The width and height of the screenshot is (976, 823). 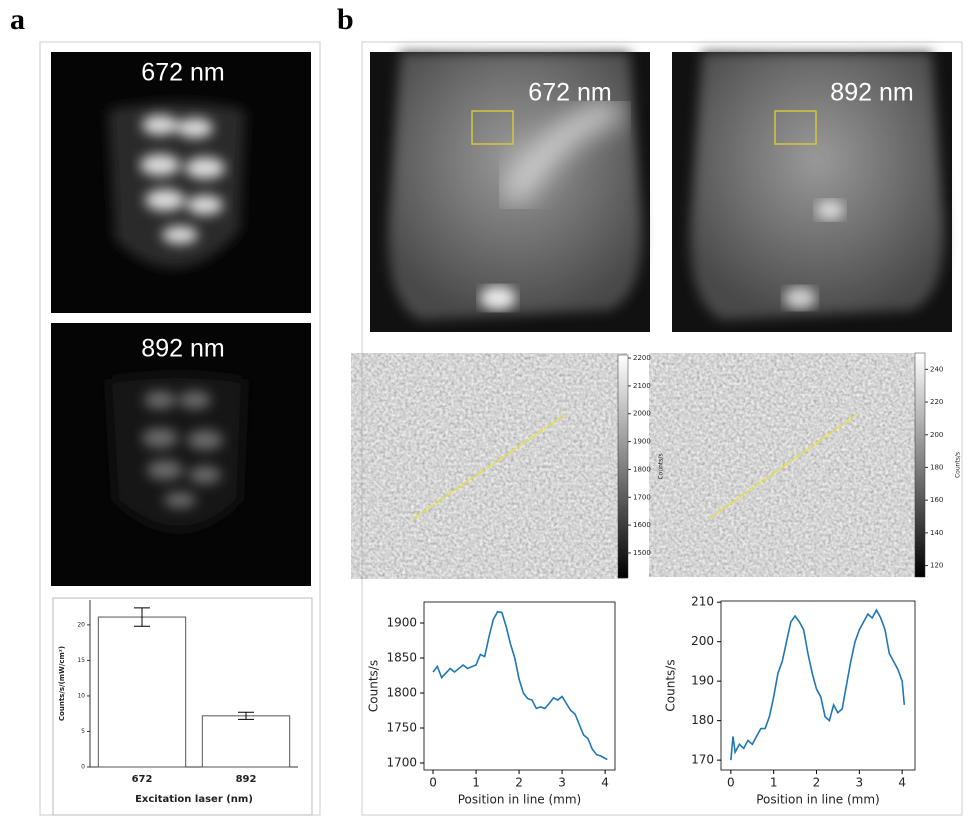 What do you see at coordinates (936, 467) in the screenshot?
I see `colorbar-tick-label: 180` at bounding box center [936, 467].